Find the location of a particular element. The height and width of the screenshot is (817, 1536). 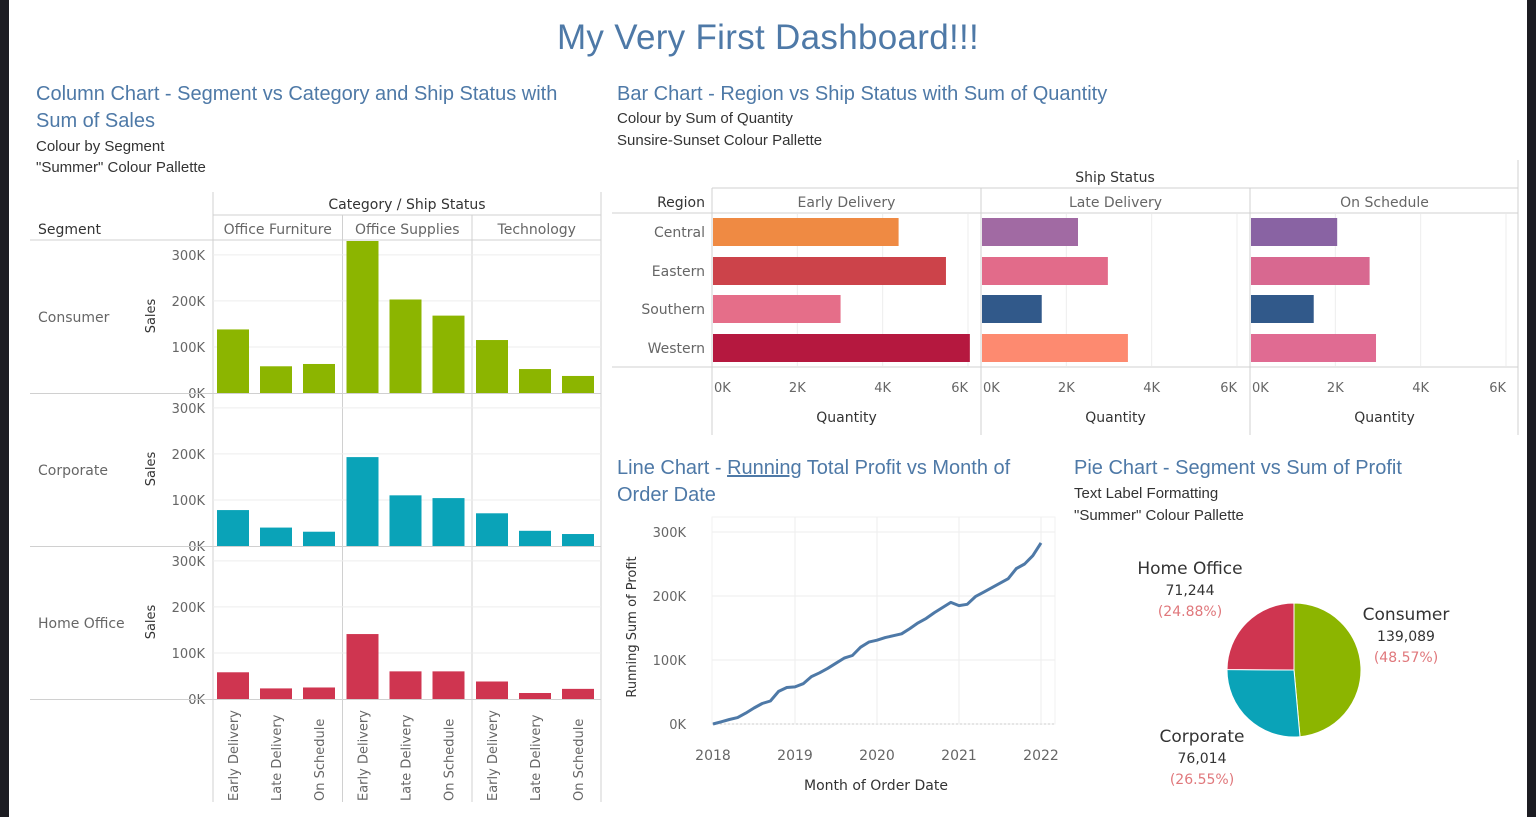

line-xtick-label: 2020 is located at coordinates (877, 756).